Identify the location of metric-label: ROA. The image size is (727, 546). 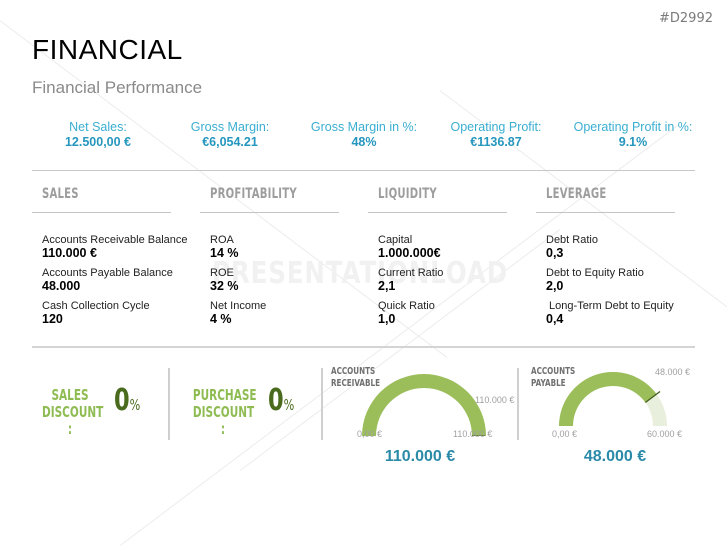
(222, 240).